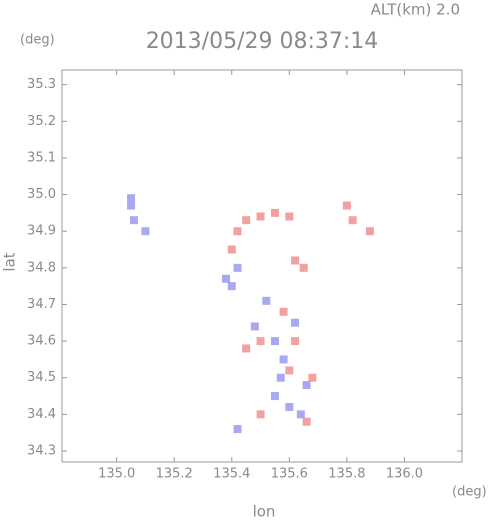 The width and height of the screenshot is (491, 521). What do you see at coordinates (41, 157) in the screenshot?
I see `y-tick-label: 35.1` at bounding box center [41, 157].